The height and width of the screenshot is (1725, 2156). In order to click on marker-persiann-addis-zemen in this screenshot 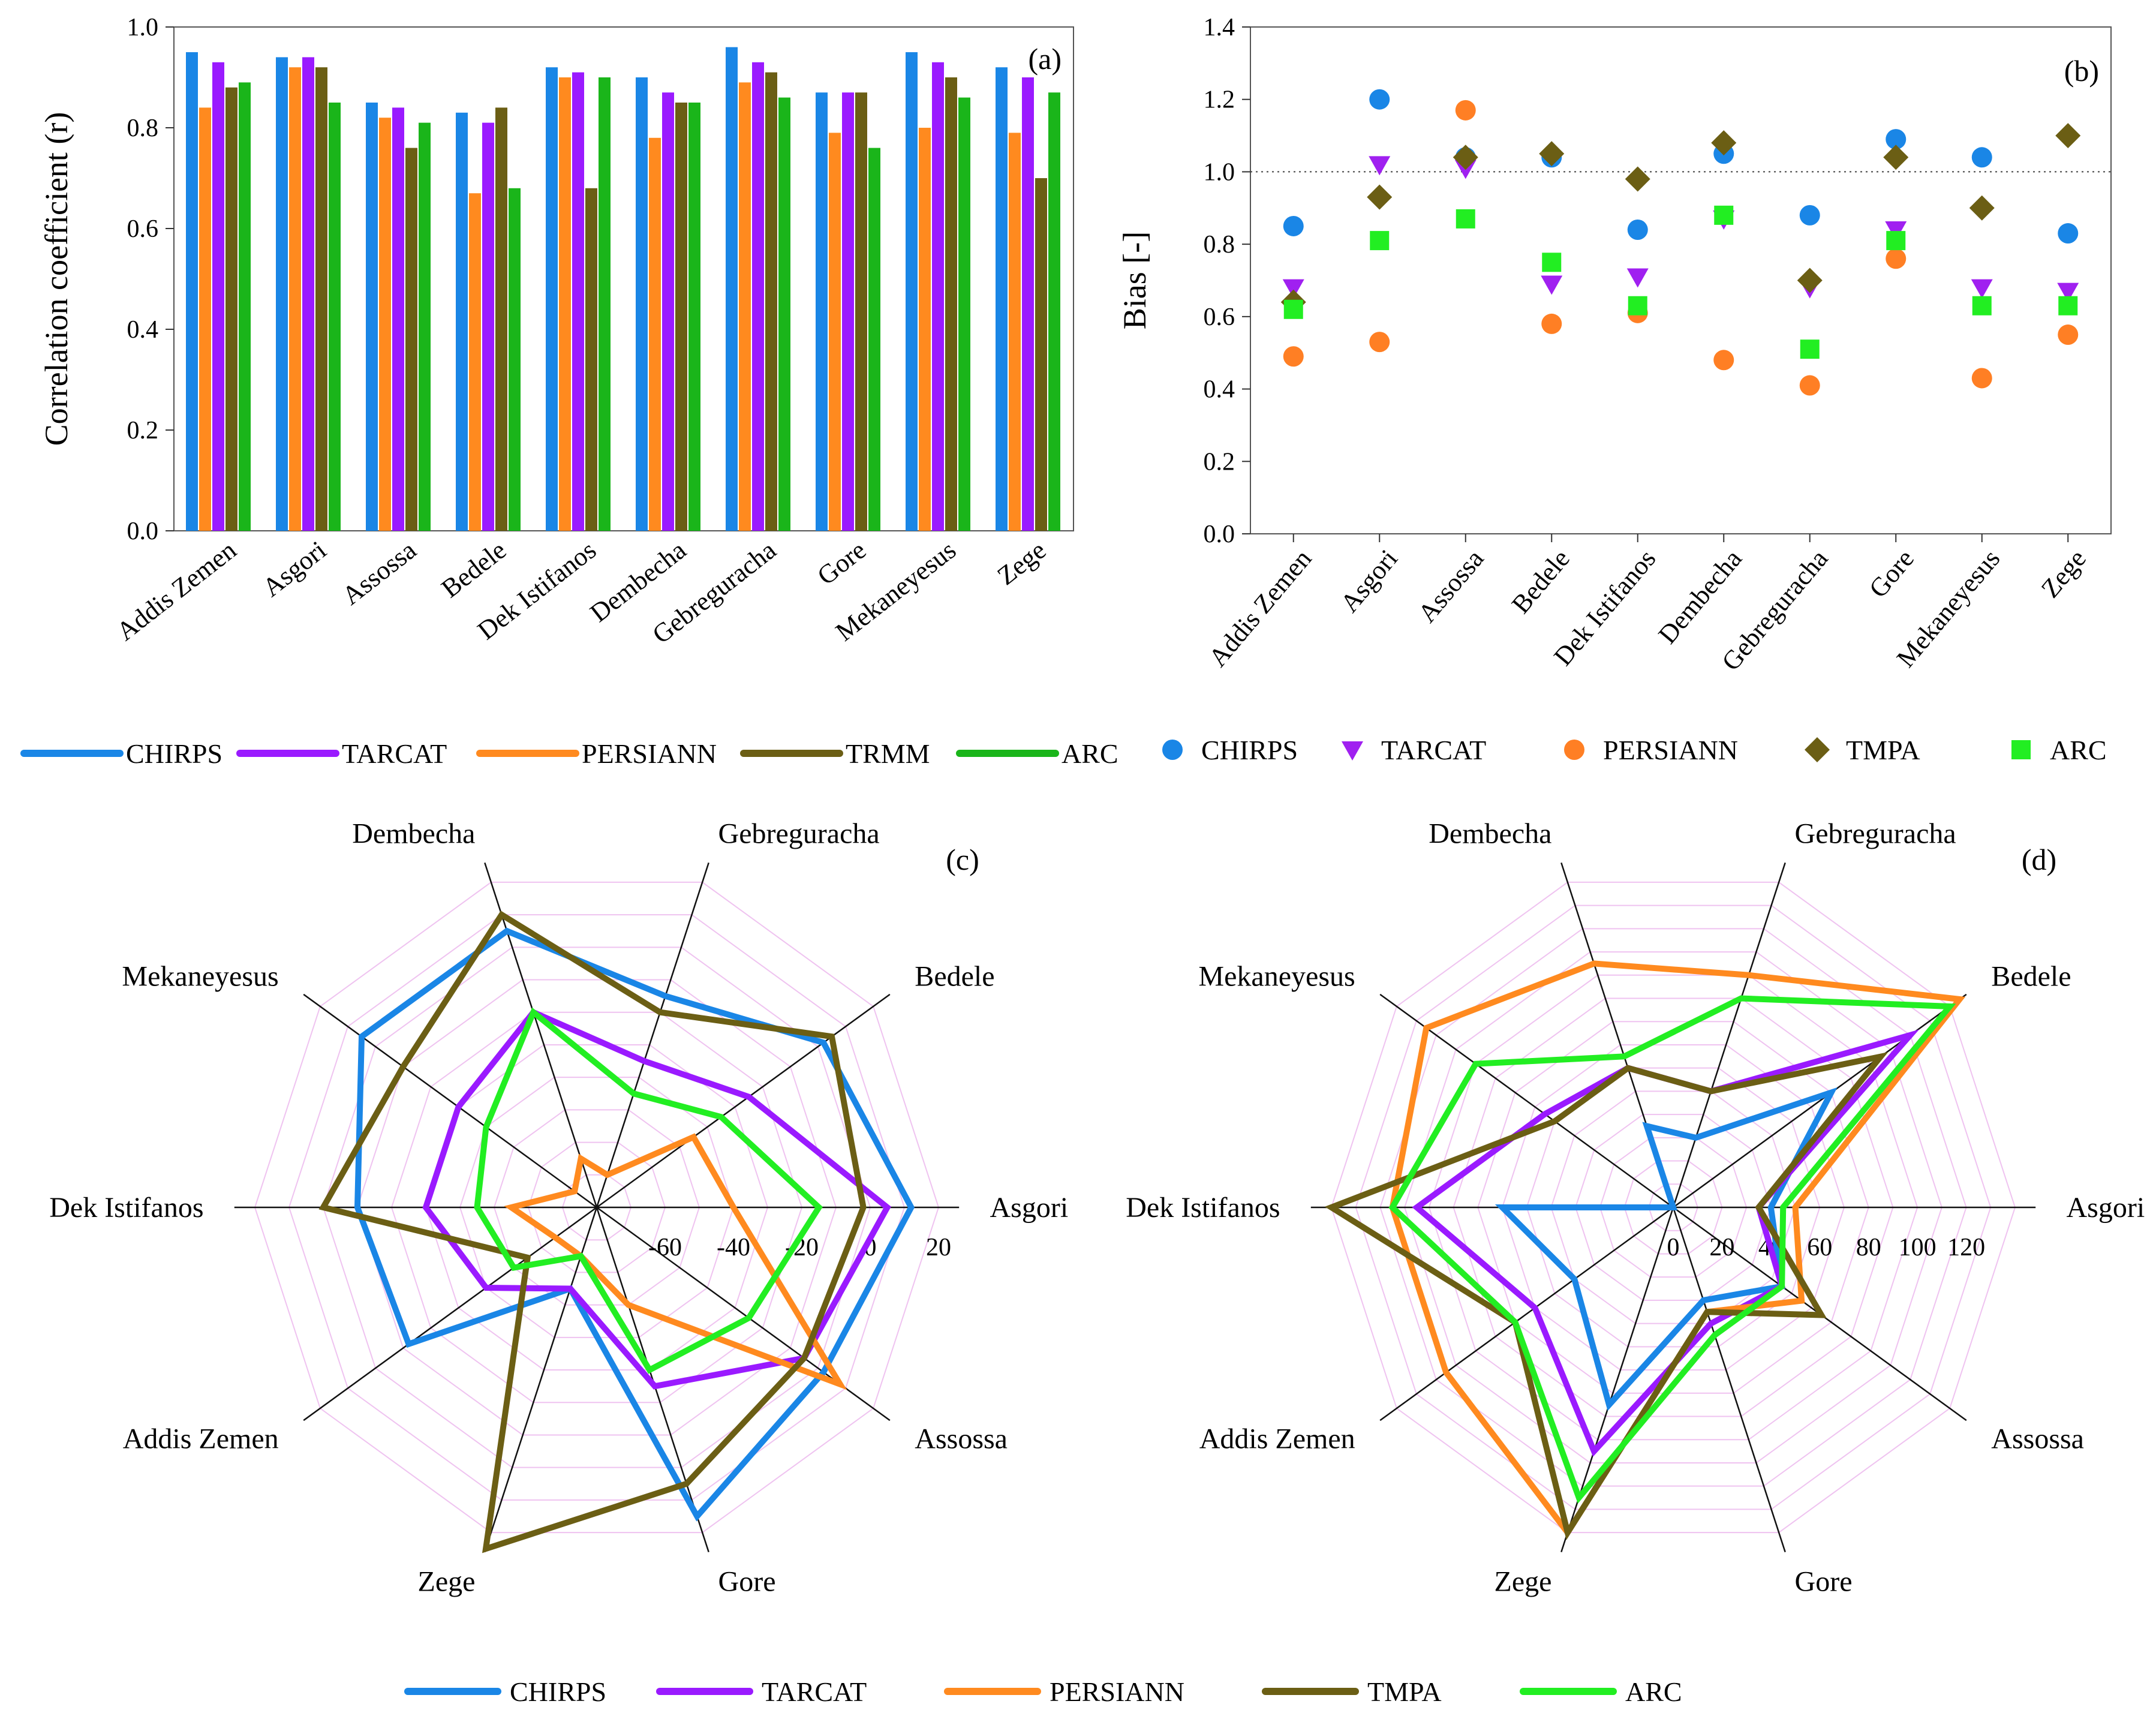, I will do `click(1294, 356)`.